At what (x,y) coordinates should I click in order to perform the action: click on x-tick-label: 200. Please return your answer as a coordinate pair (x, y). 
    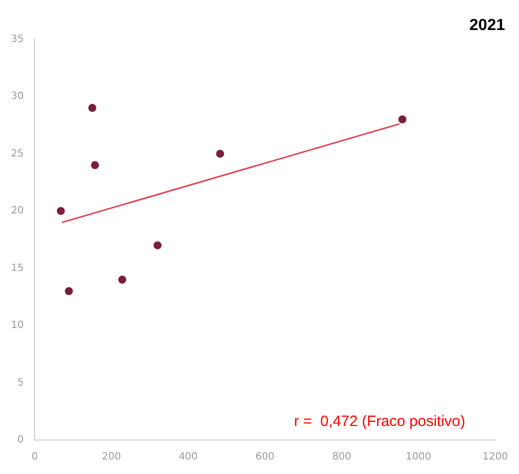
    Looking at the image, I should click on (112, 457).